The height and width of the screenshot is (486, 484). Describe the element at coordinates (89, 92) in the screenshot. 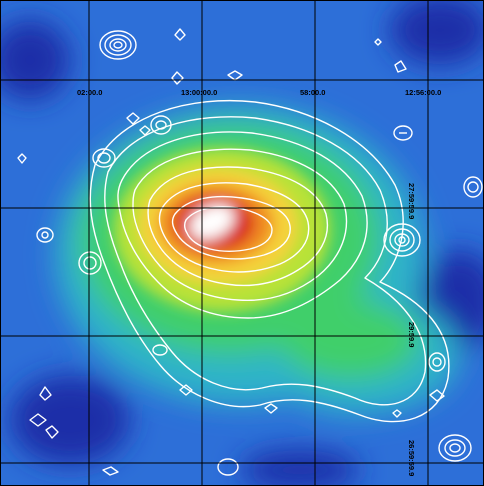

I see `ra-label: 02:00.0` at that location.